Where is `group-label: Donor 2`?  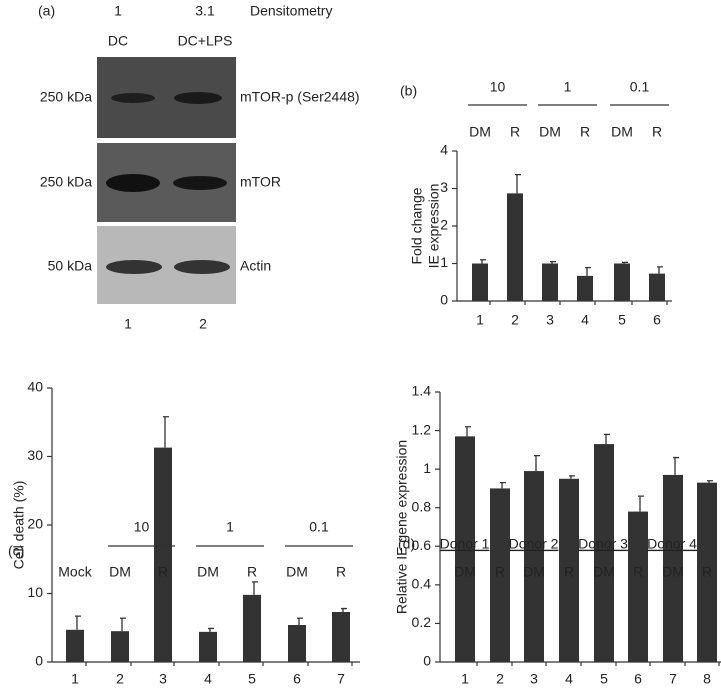
group-label: Donor 2 is located at coordinates (534, 544).